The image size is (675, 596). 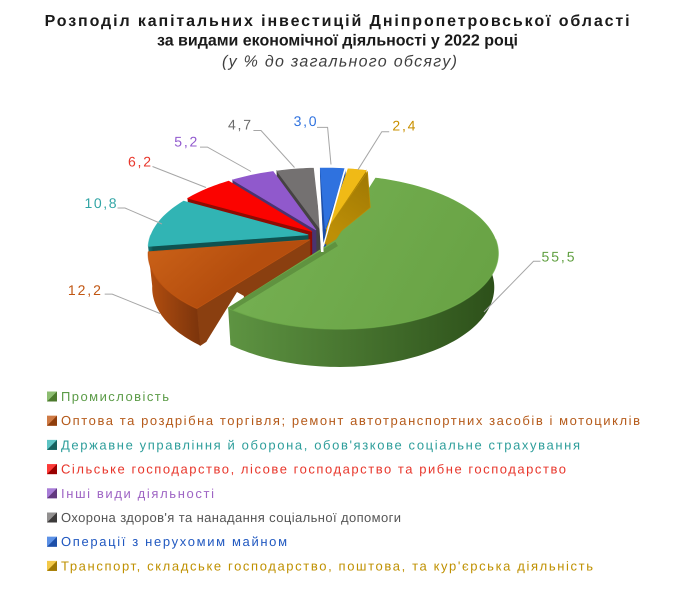 What do you see at coordinates (305, 121) in the screenshot?
I see `svg-text: 3,0` at bounding box center [305, 121].